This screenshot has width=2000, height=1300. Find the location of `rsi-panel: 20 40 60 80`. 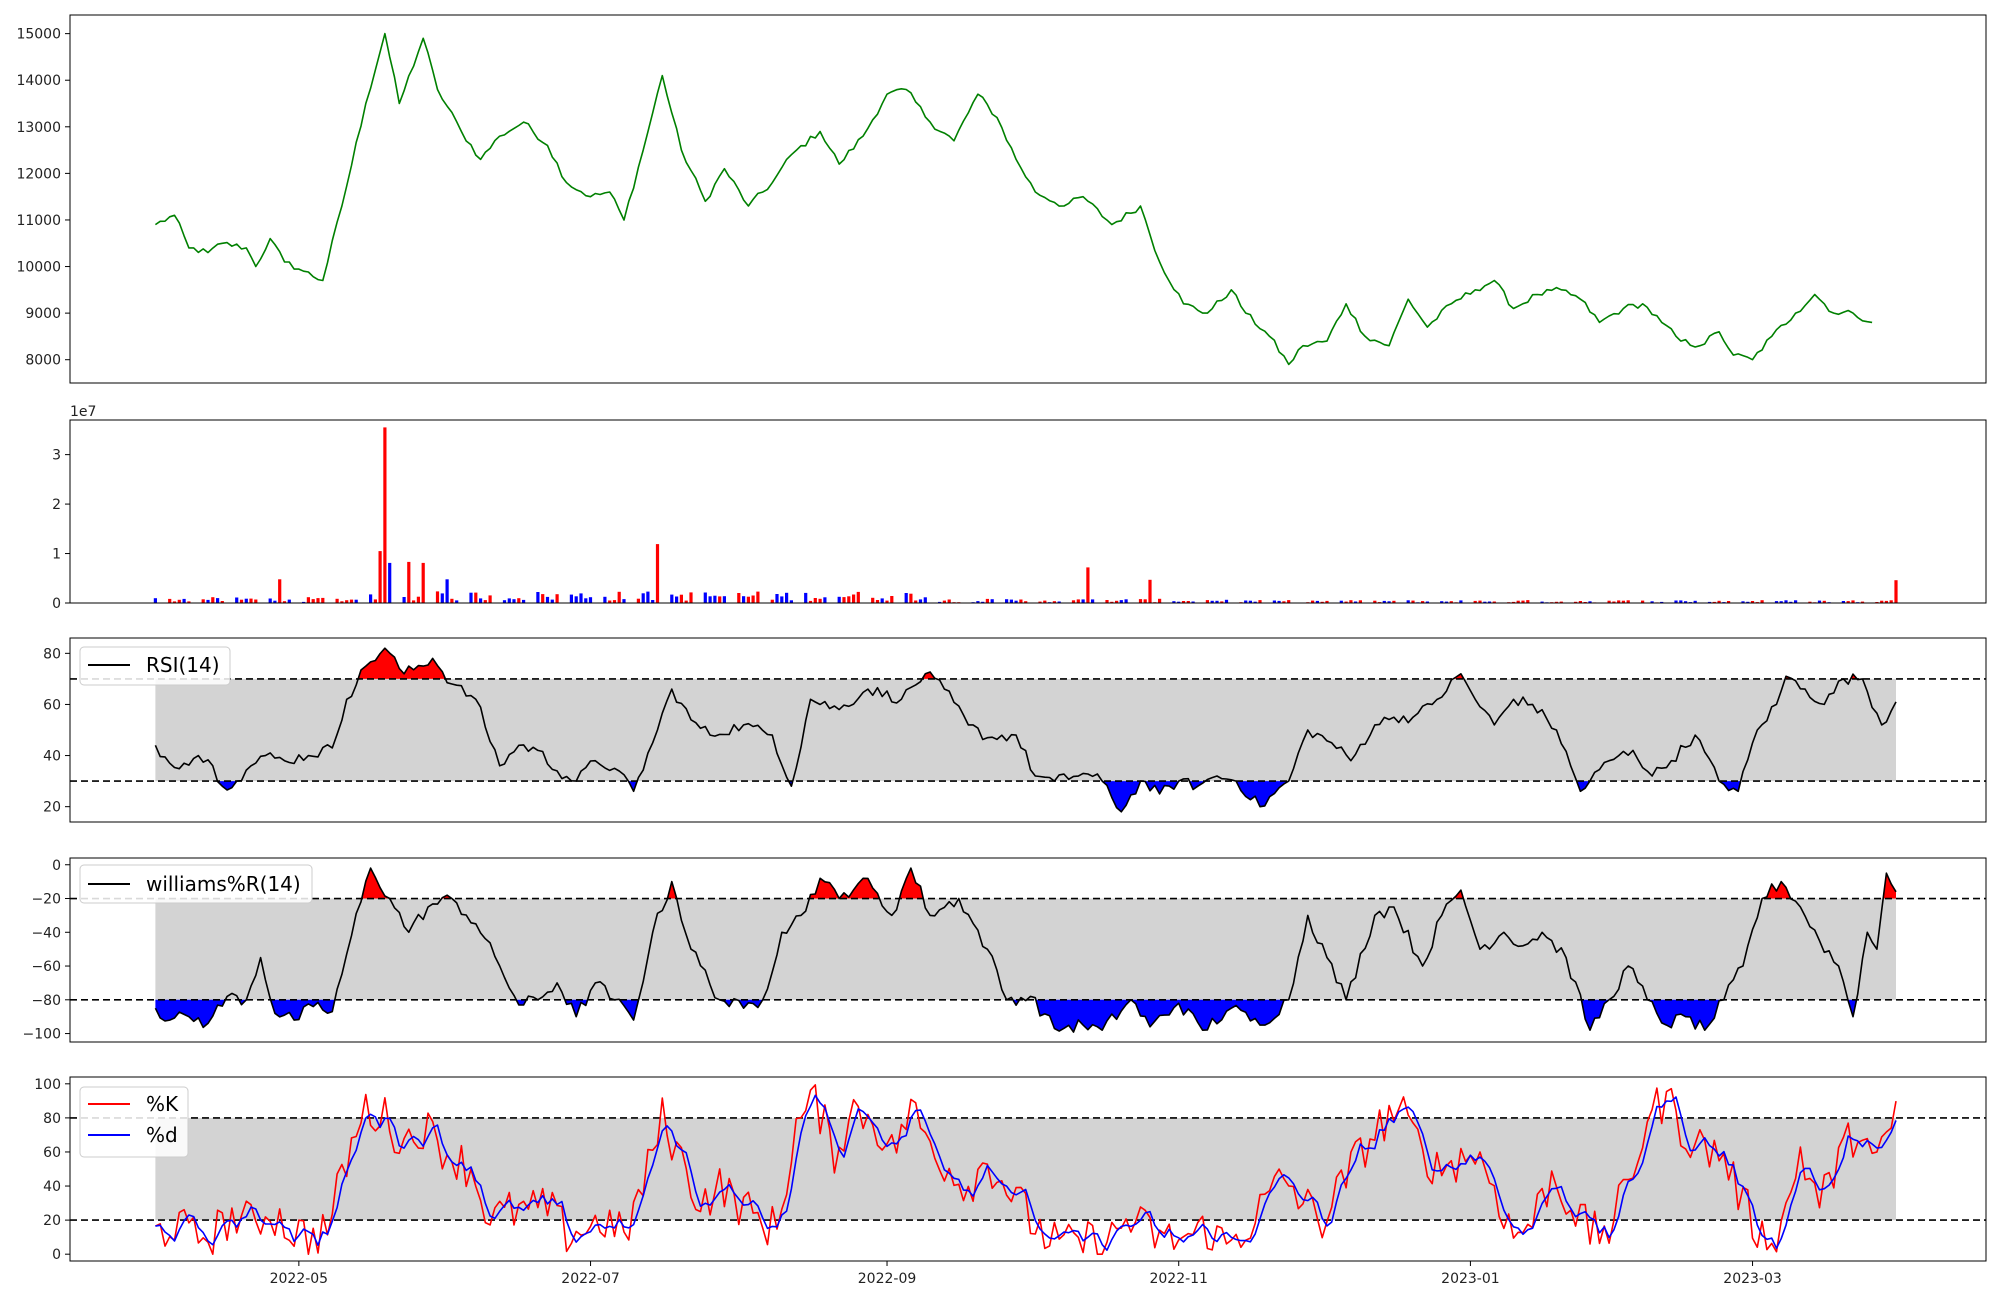

rsi-panel: 20 40 60 80 is located at coordinates (1015, 730).